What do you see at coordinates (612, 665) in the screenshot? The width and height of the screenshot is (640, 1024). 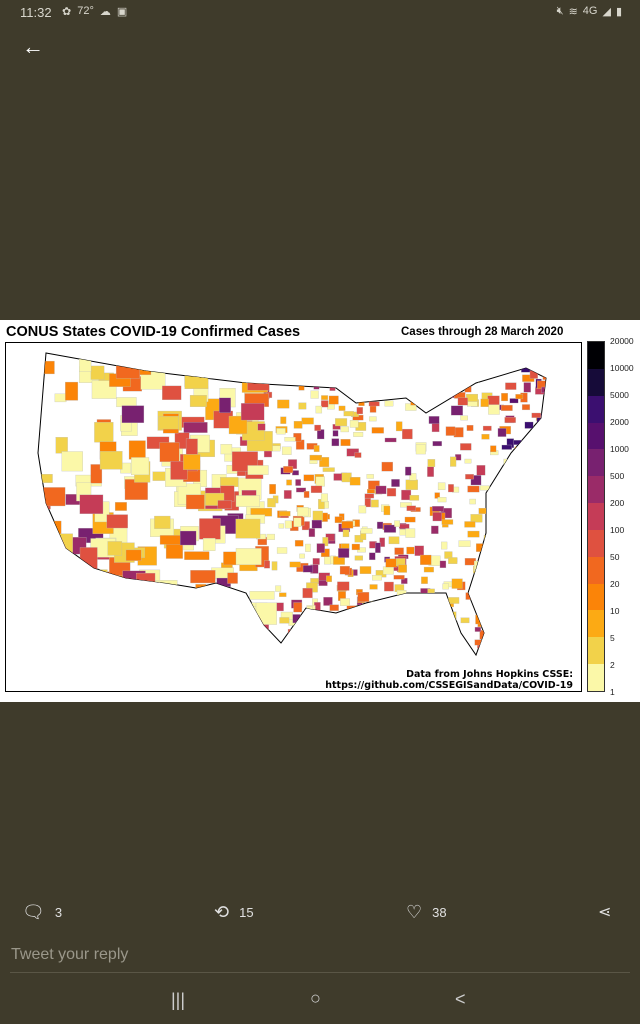 I see `colorbar-tick-label: 2` at bounding box center [612, 665].